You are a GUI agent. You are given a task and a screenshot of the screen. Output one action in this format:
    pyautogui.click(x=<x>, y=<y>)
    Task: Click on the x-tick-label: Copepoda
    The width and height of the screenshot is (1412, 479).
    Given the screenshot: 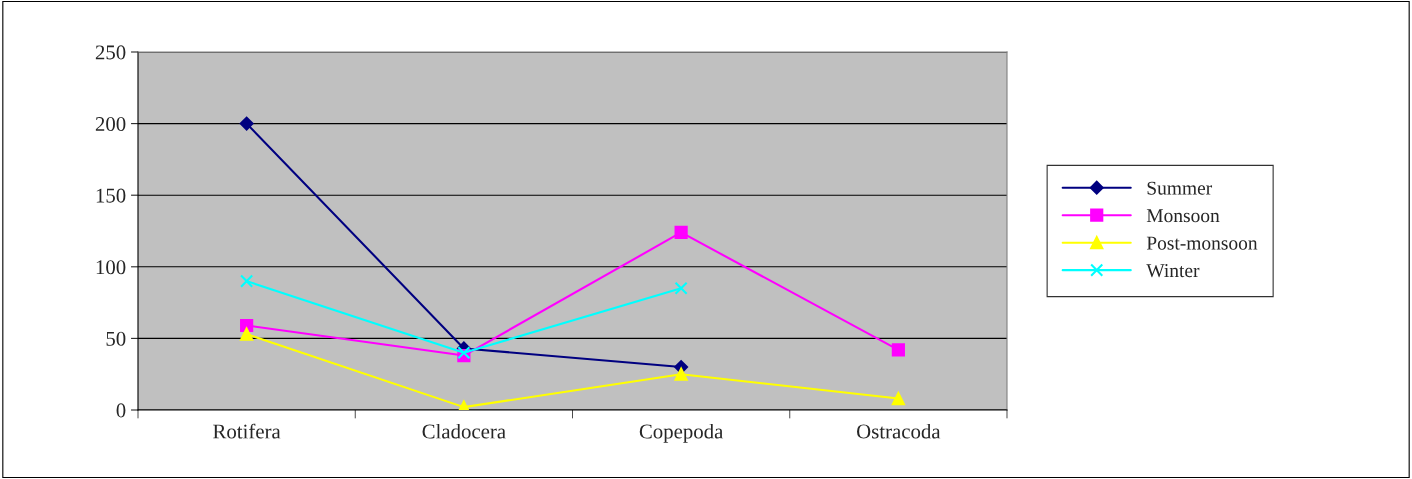 What is the action you would take?
    pyautogui.click(x=681, y=433)
    